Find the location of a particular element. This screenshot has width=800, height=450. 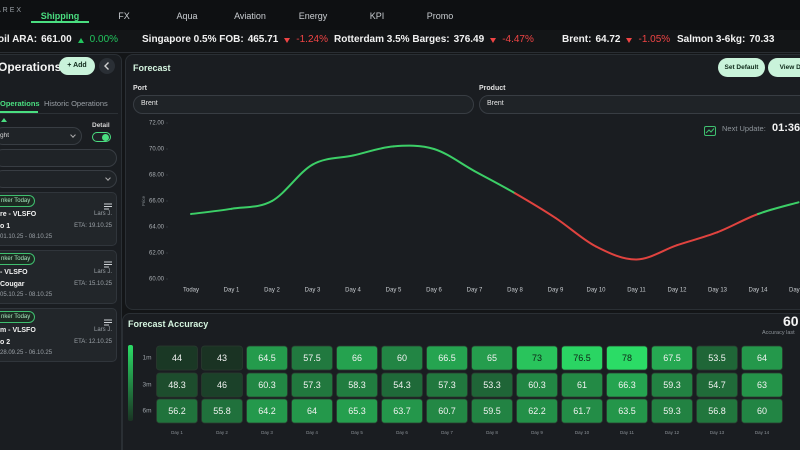

panel-button: Set Default is located at coordinates (741, 67).